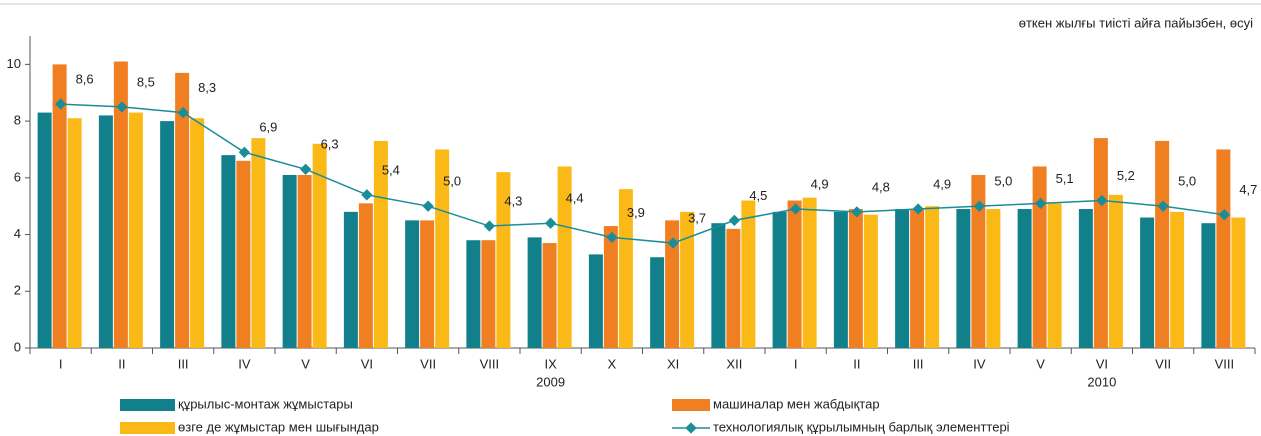 This screenshot has width=1261, height=436. Describe the element at coordinates (550, 381) in the screenshot. I see `year-label: 2009` at that location.